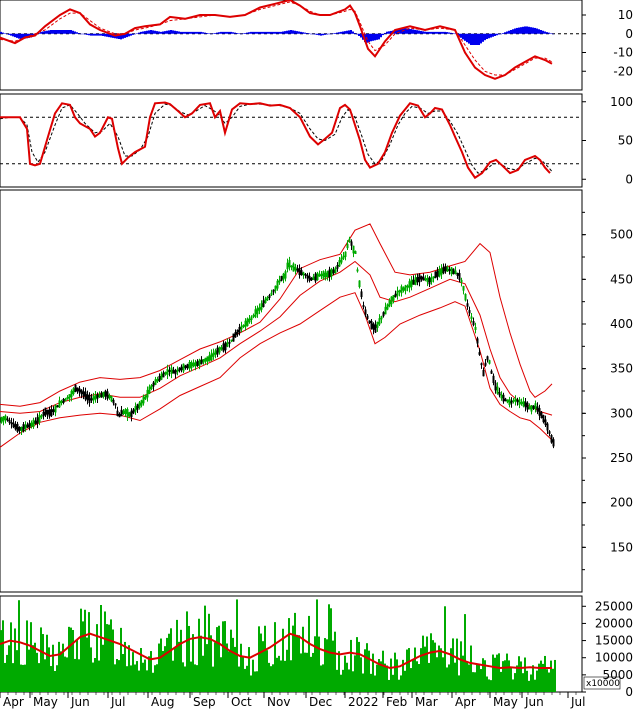 The height and width of the screenshot is (710, 635). I want to click on x-tick-label: Jun, so click(80, 702).